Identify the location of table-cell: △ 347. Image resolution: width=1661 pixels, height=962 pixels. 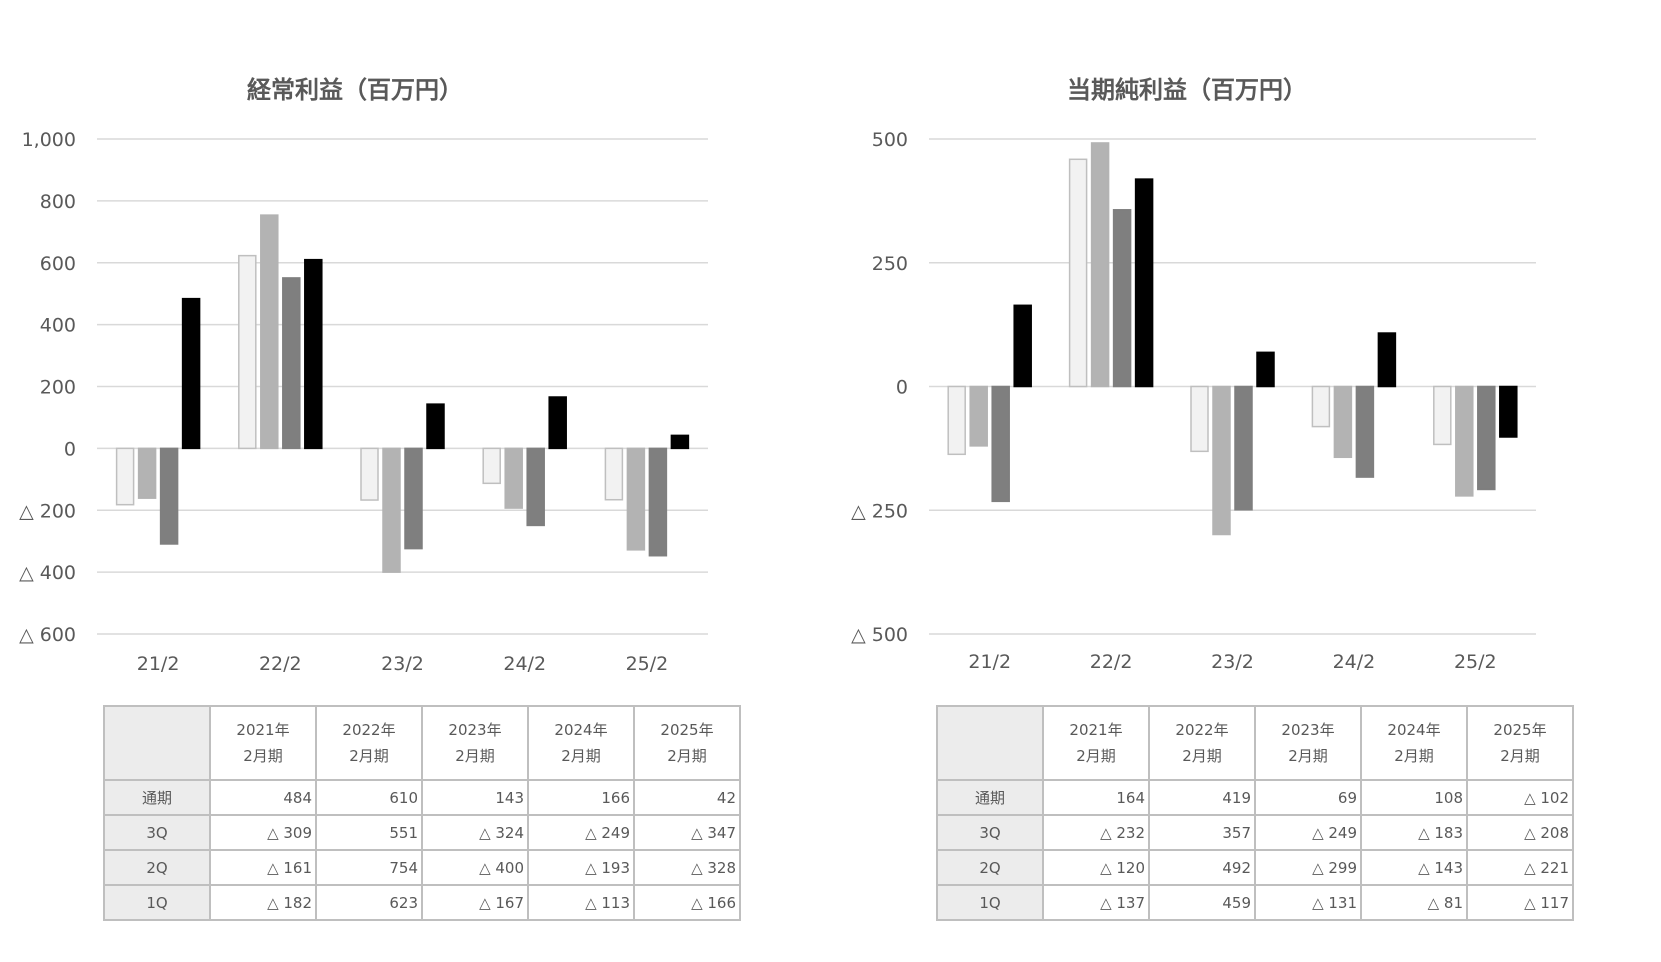
(687, 832).